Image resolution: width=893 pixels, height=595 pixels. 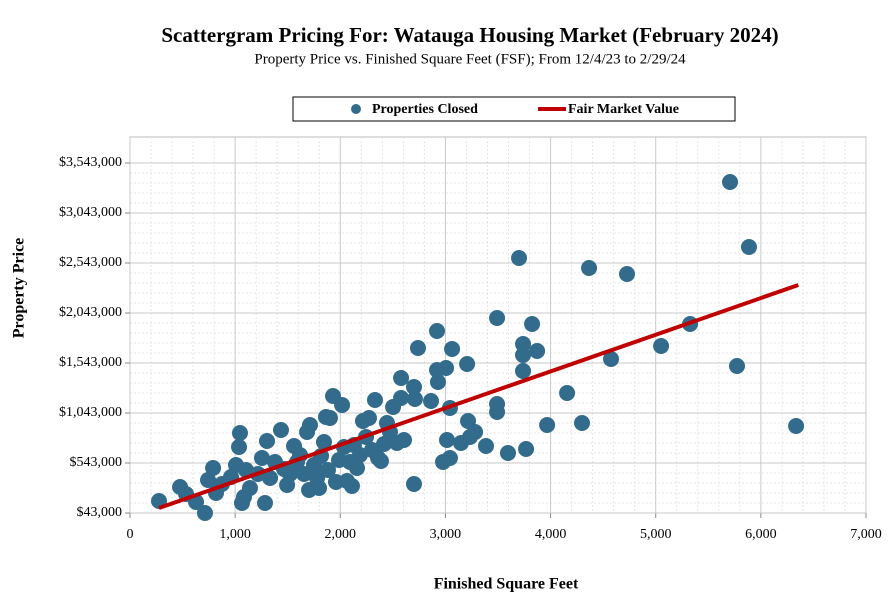 What do you see at coordinates (96, 462) in the screenshot?
I see `y-tick-label: $543,000` at bounding box center [96, 462].